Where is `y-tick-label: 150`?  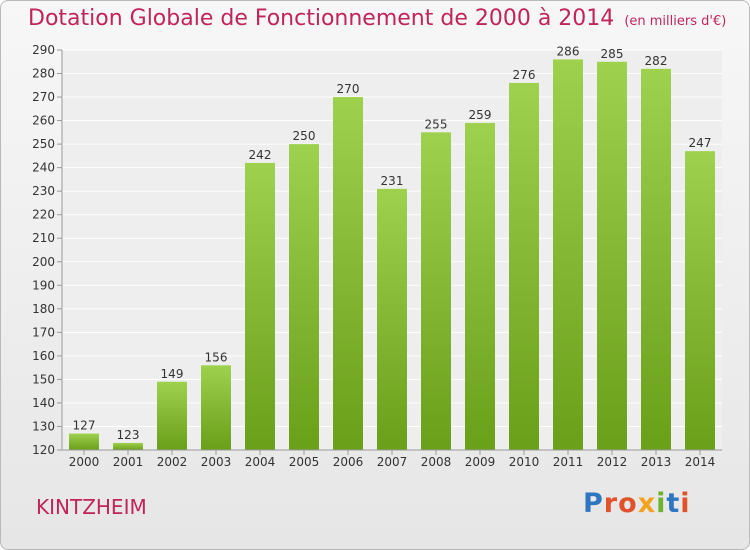 y-tick-label: 150 is located at coordinates (43, 379).